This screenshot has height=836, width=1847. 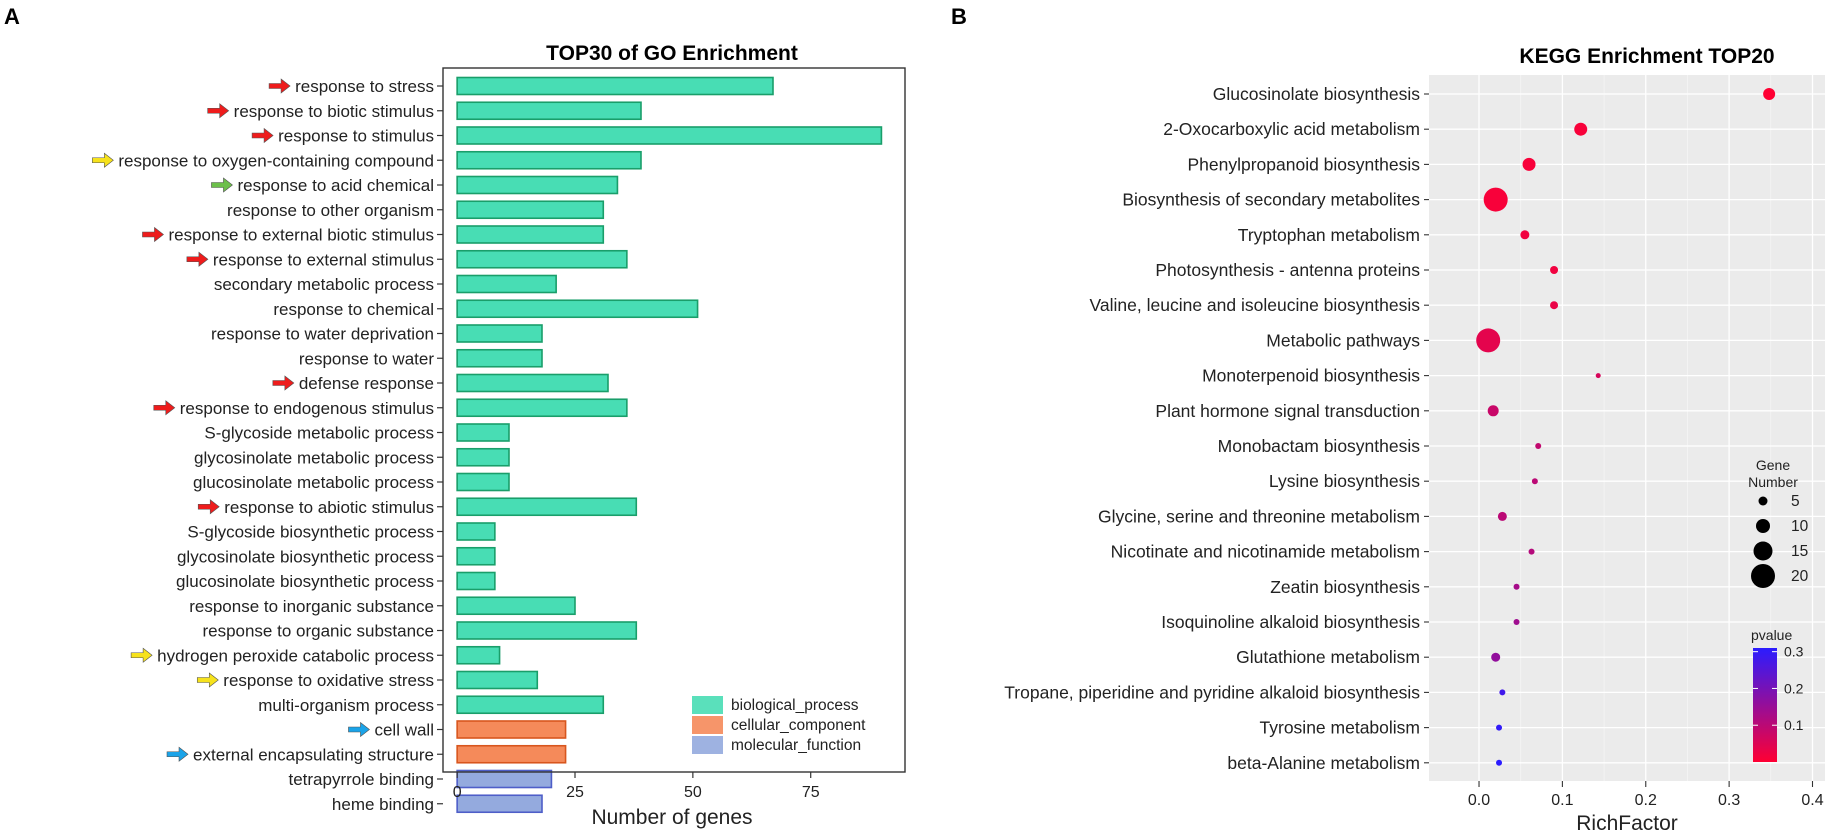 What do you see at coordinates (1795, 501) in the screenshot?
I see `size-legend-label: 5` at bounding box center [1795, 501].